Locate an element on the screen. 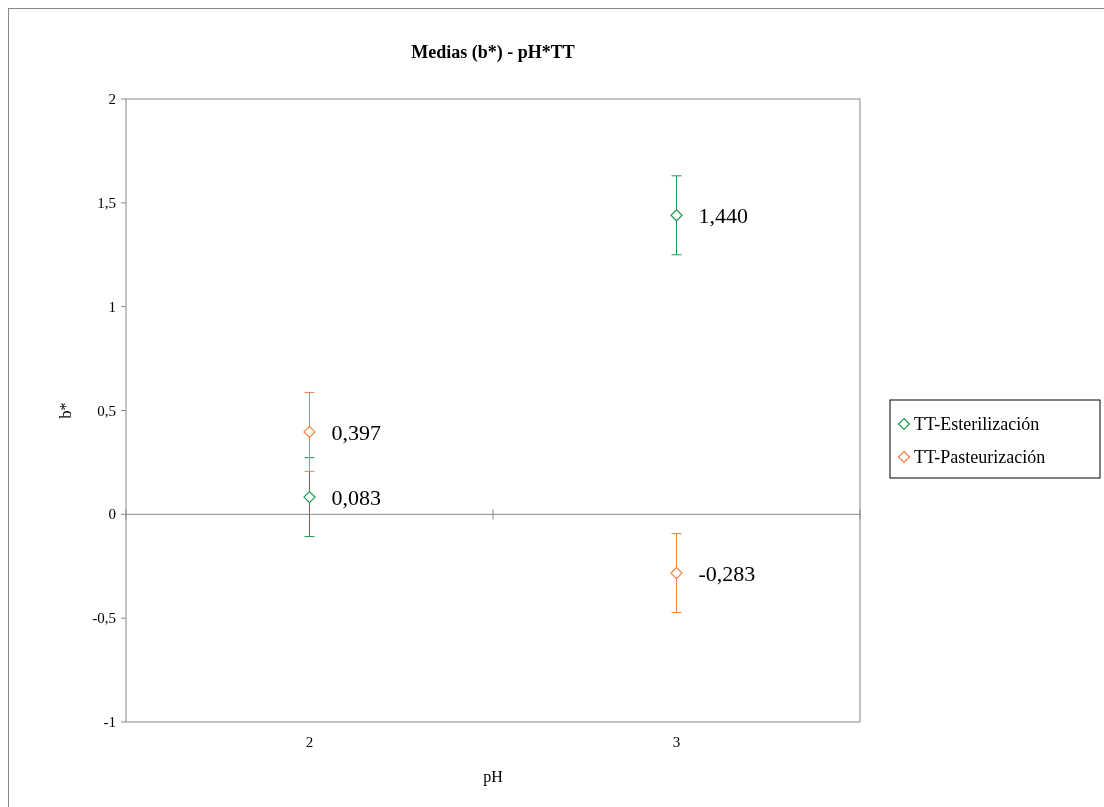 Image resolution: width=1104 pixels, height=807 pixels. x-axis-title: pH is located at coordinates (493, 777).